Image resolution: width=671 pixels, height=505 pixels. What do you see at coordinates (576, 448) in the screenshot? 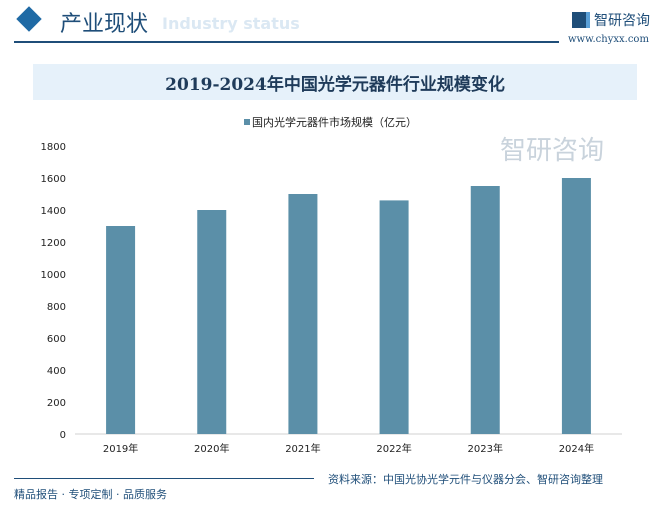
I see `x-tick-label: 2024年` at bounding box center [576, 448].